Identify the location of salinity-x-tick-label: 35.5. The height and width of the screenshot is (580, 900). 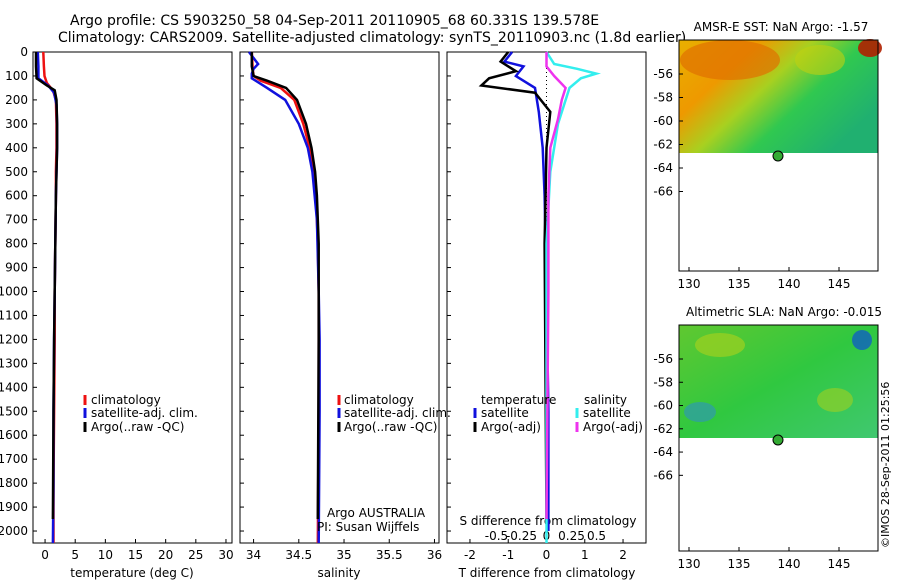
(389, 555).